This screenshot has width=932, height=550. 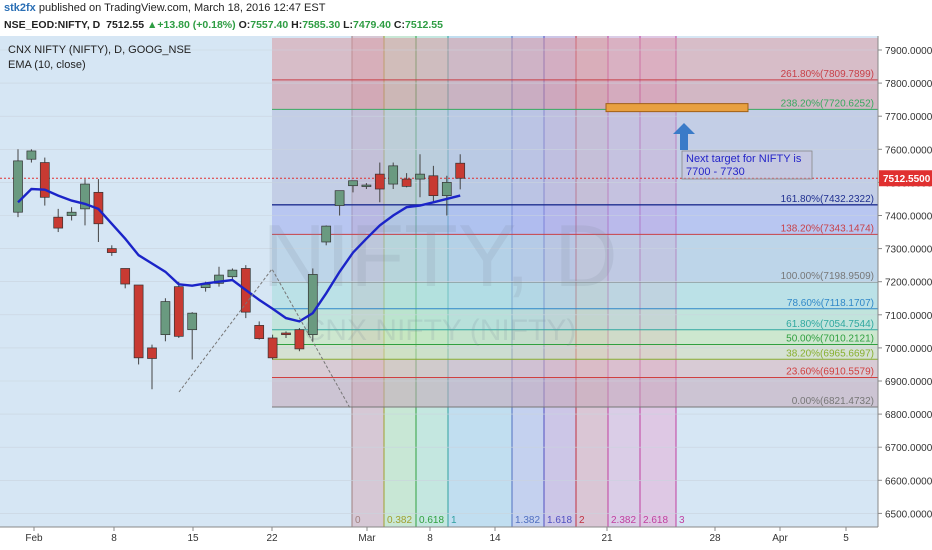 What do you see at coordinates (682, 520) in the screenshot?
I see `fib-time-label: 3` at bounding box center [682, 520].